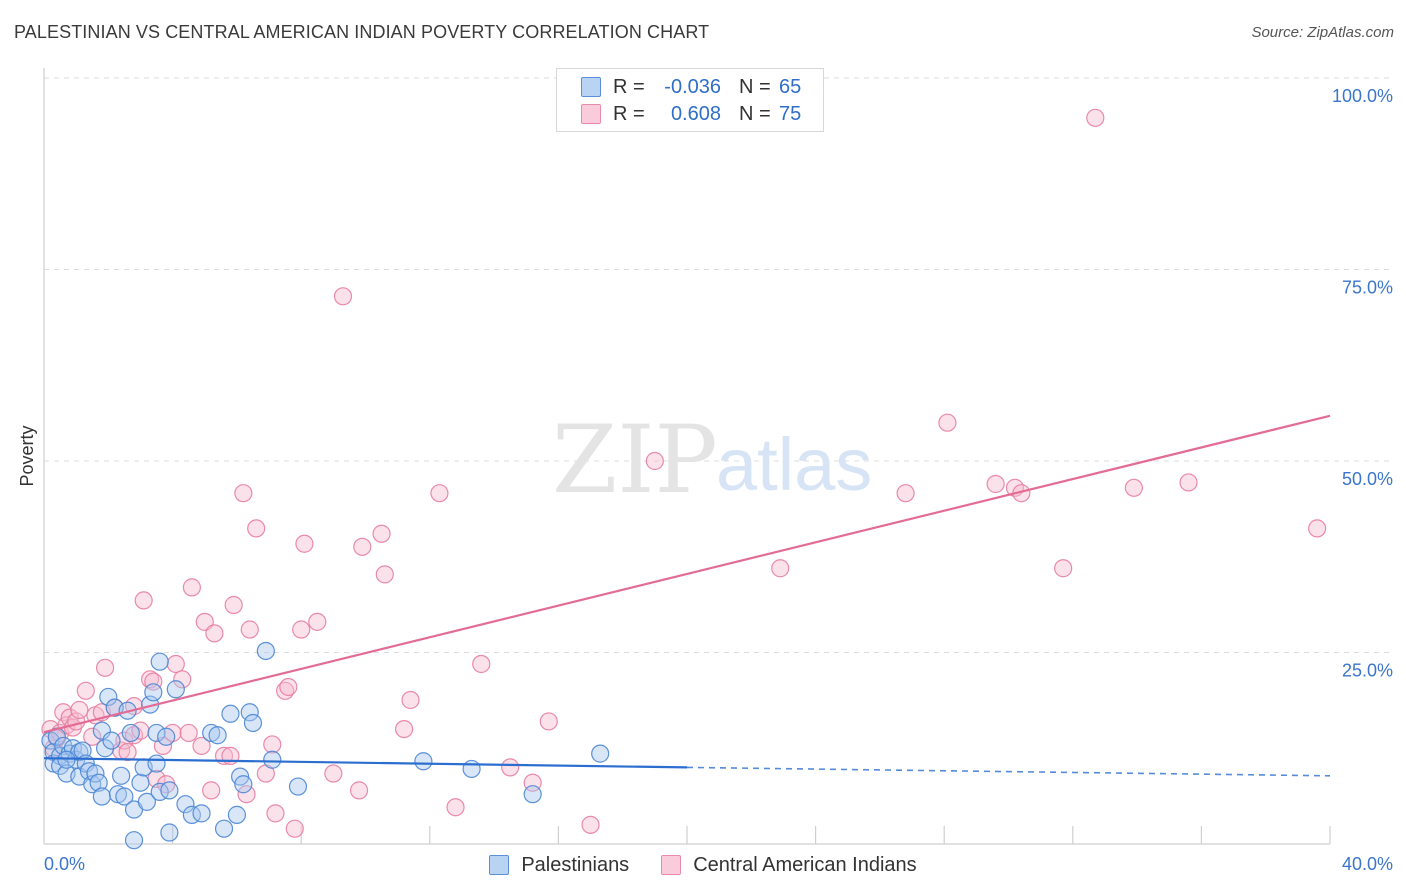  I want to click on legend-row-central-american-indians: R = 0.608 N = 75, so click(691, 114).